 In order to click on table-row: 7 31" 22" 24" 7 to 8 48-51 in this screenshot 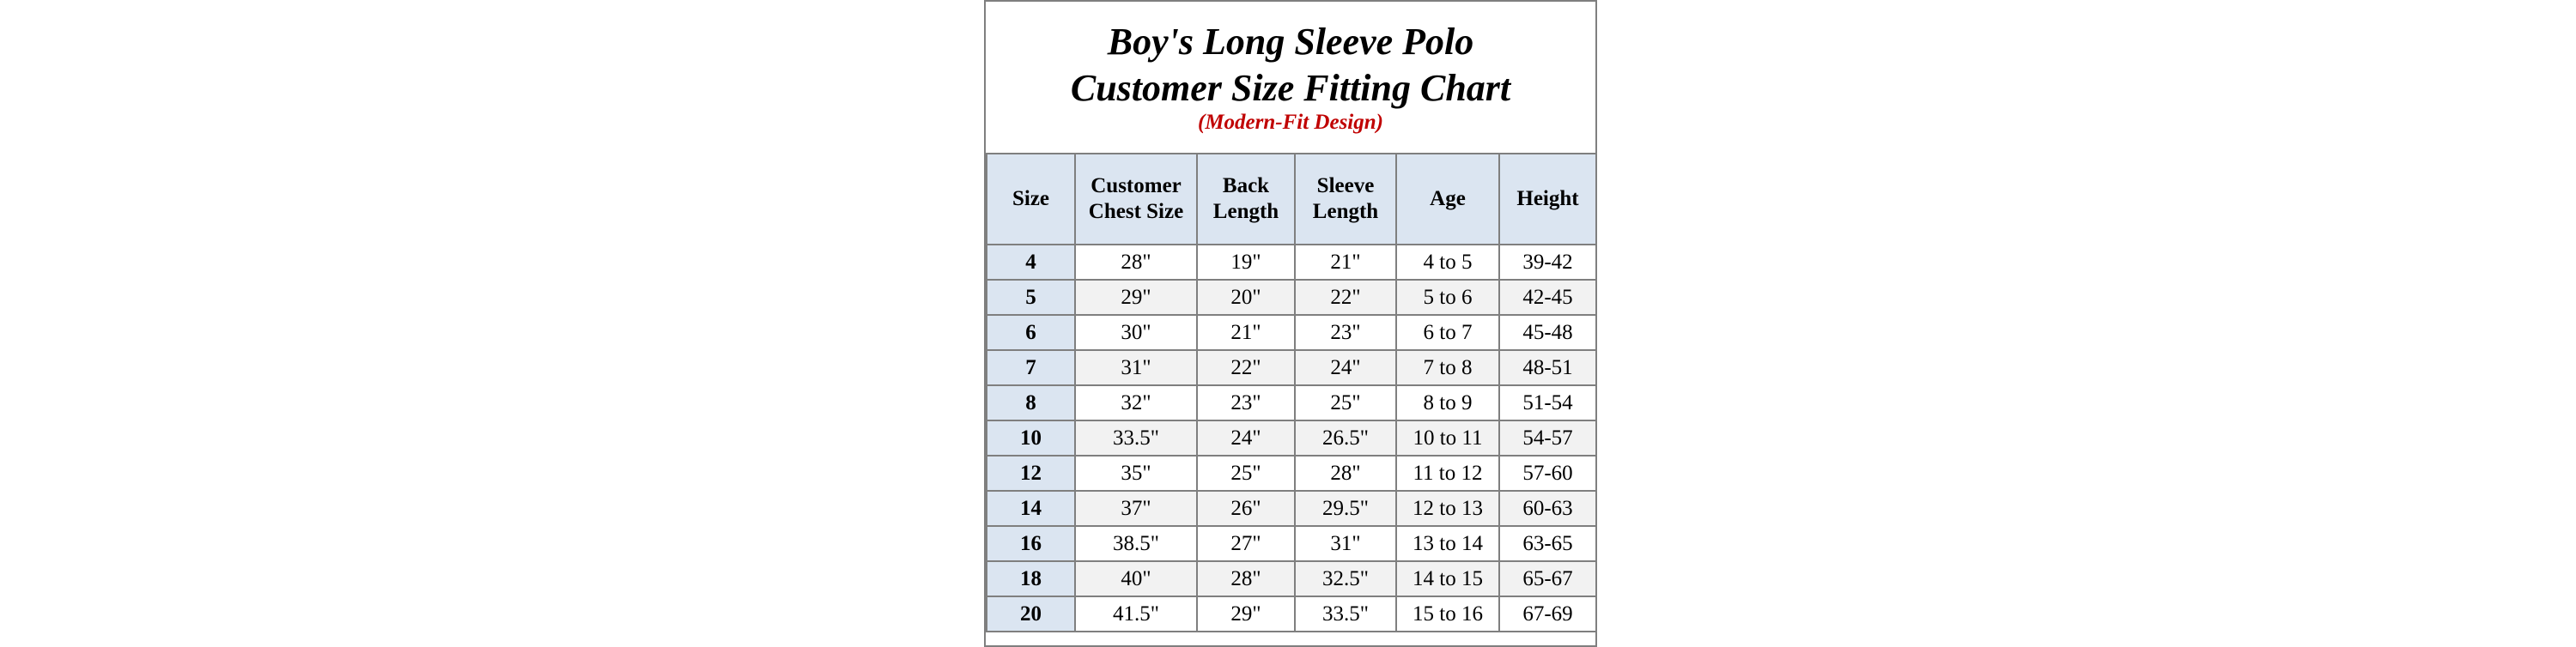, I will do `click(1291, 367)`.